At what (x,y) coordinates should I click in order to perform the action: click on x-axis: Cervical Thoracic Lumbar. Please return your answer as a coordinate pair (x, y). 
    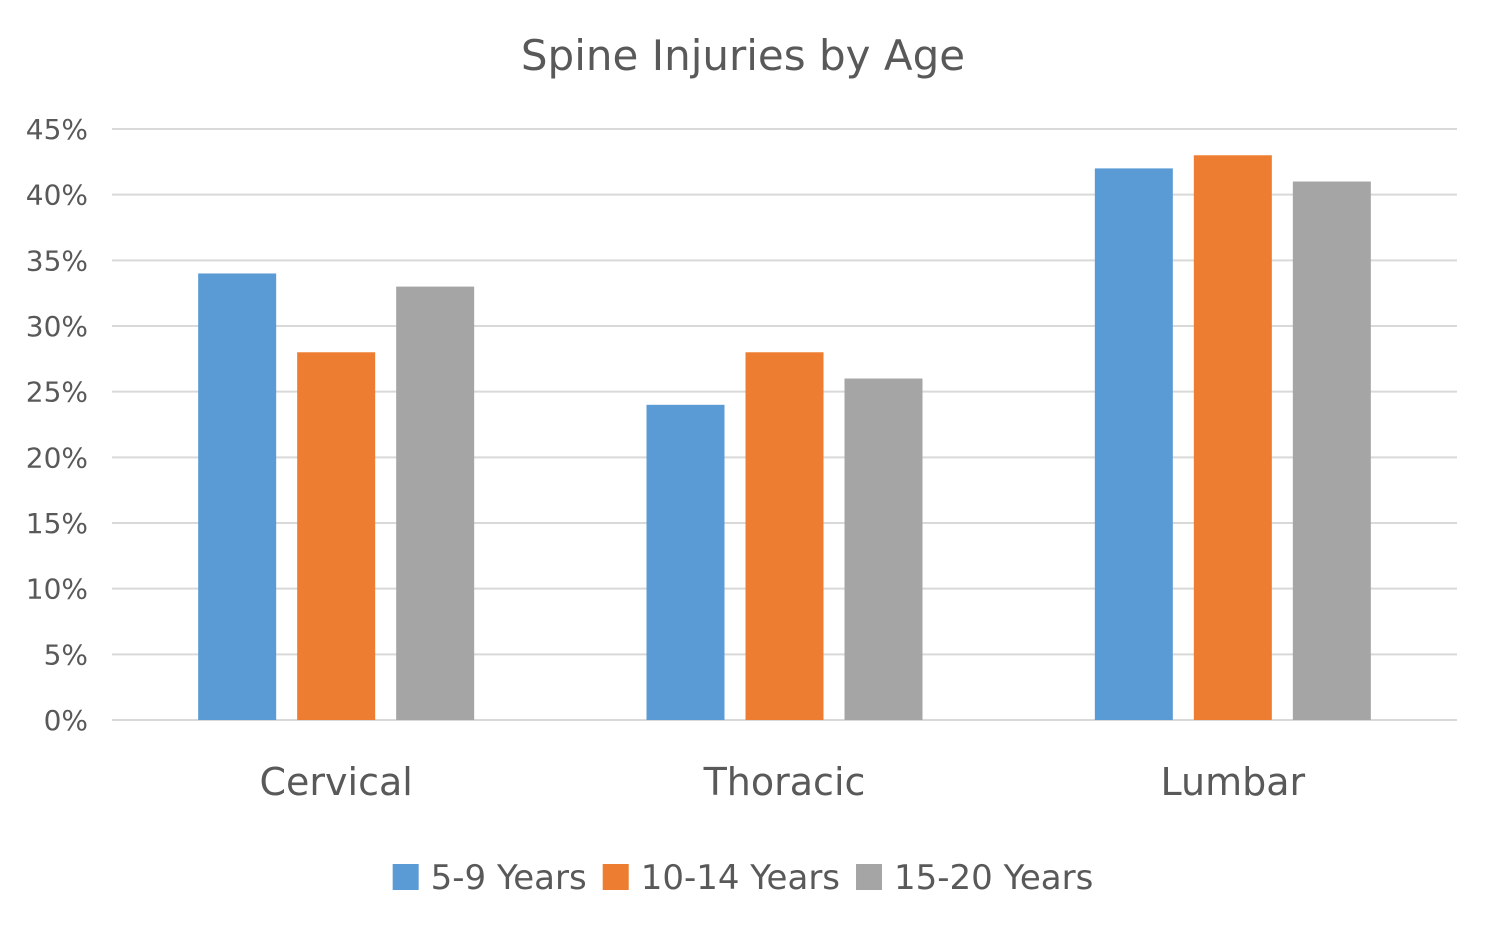
    Looking at the image, I should click on (783, 782).